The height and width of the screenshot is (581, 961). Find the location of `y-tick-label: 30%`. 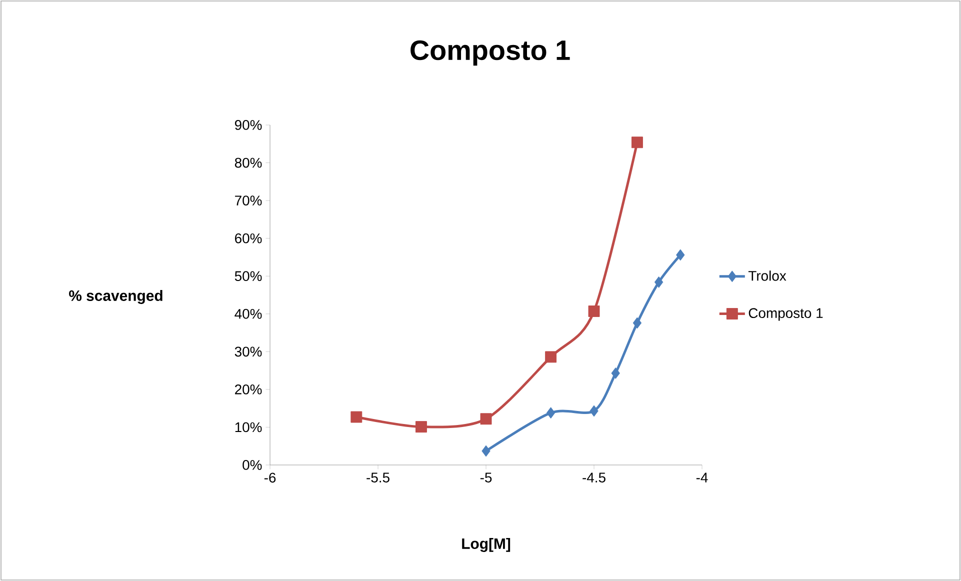

y-tick-label: 30% is located at coordinates (248, 351).